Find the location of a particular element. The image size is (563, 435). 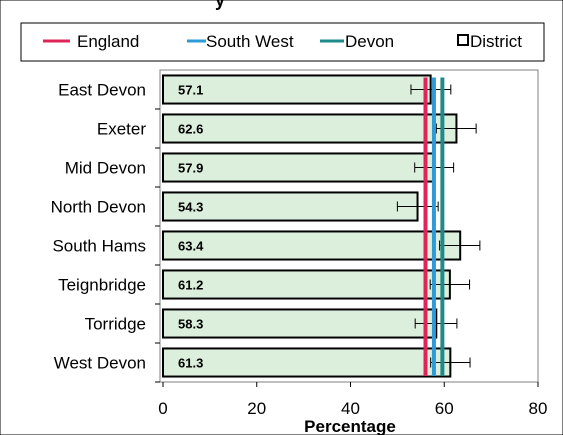

x-tick-label: 40 is located at coordinates (350, 408).